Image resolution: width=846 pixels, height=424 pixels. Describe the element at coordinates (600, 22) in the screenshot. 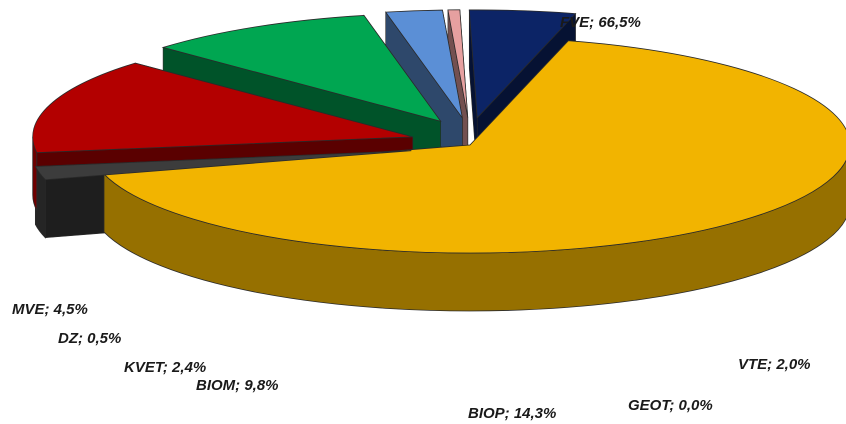

I see `slice-label-fve: FVE; 66,5%` at that location.